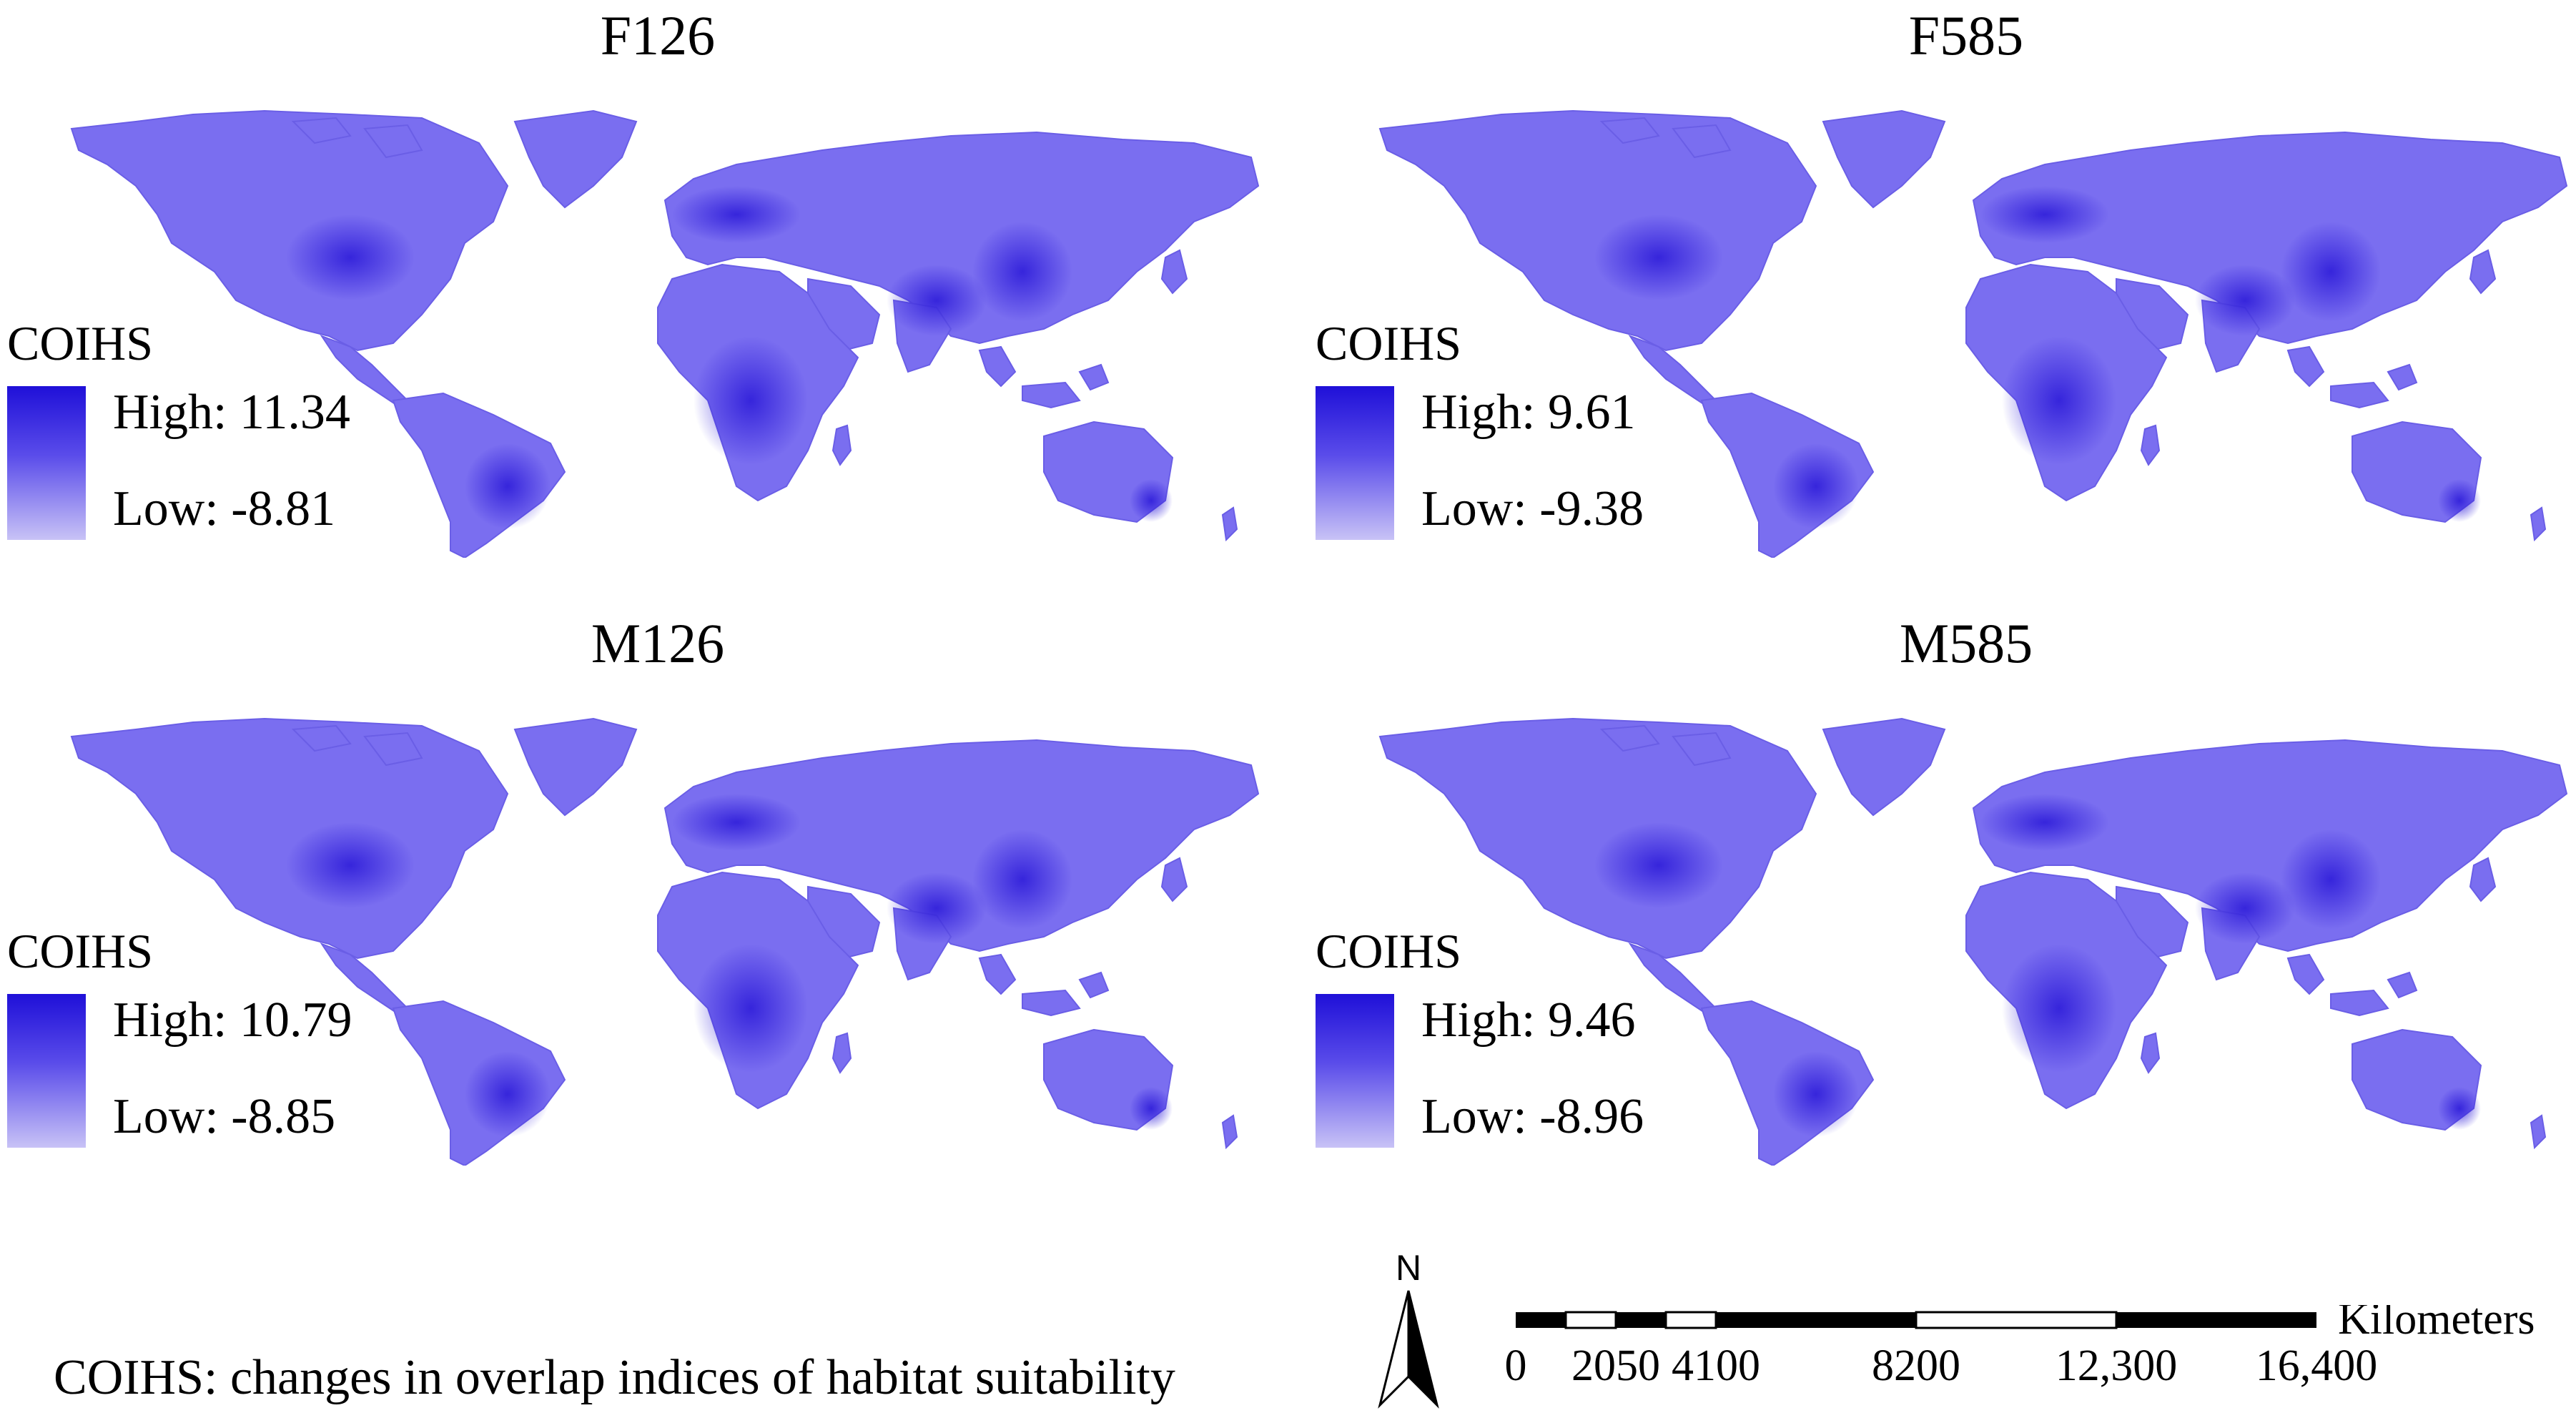 The height and width of the screenshot is (1413, 2576). Describe the element at coordinates (2117, 1365) in the screenshot. I see `scale-tick-label: 12,300` at that location.